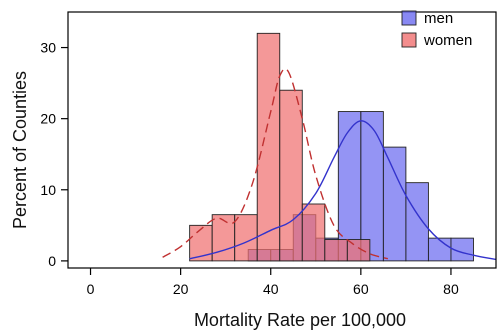 The height and width of the screenshot is (333, 500). Describe the element at coordinates (54, 154) in the screenshot. I see `y-axis: 0 10 20 30` at that location.